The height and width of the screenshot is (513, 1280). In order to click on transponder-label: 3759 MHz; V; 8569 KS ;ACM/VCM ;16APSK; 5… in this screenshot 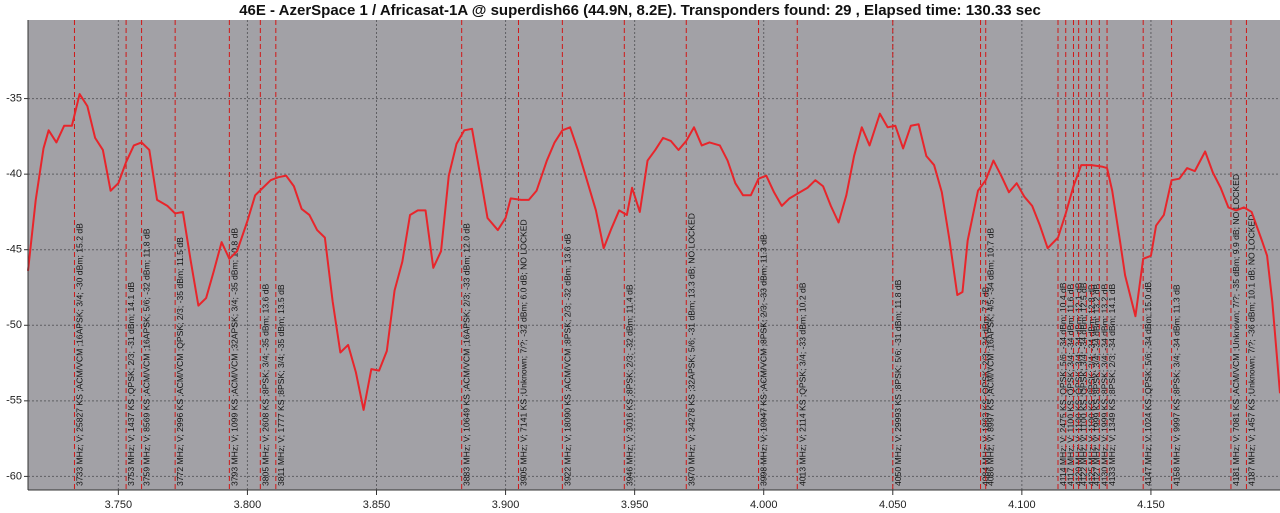, I will do `click(147, 357)`.